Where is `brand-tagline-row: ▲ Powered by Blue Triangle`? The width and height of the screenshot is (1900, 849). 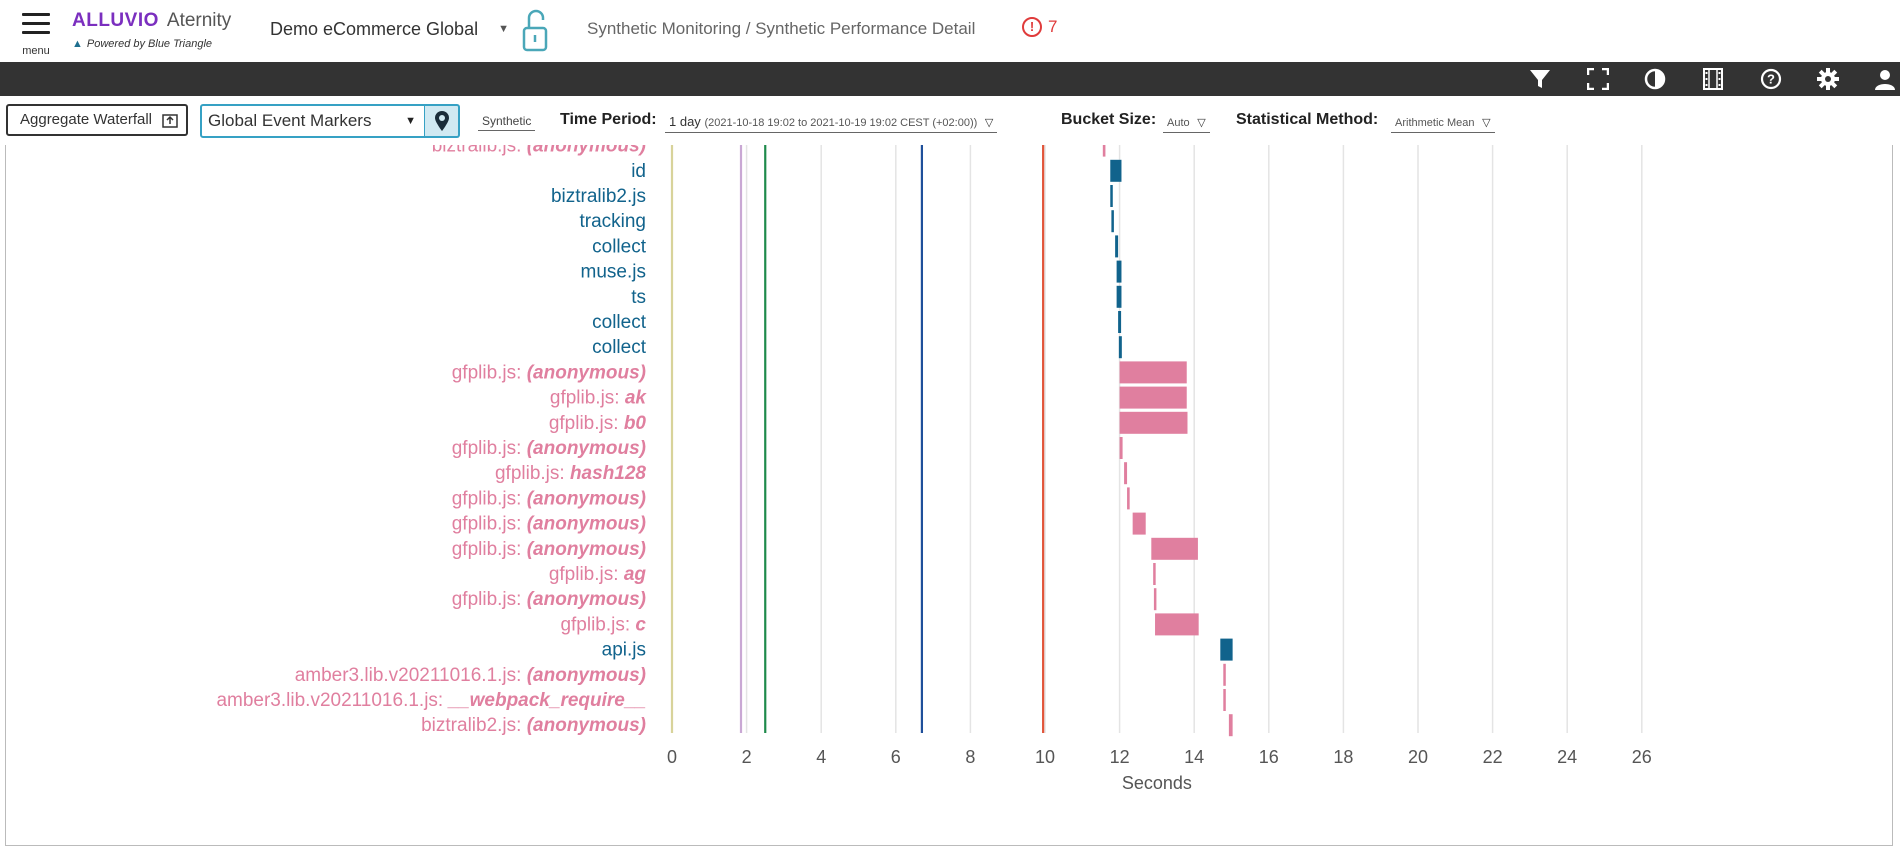
brand-tagline-row: ▲ Powered by Blue Triangle is located at coordinates (142, 44).